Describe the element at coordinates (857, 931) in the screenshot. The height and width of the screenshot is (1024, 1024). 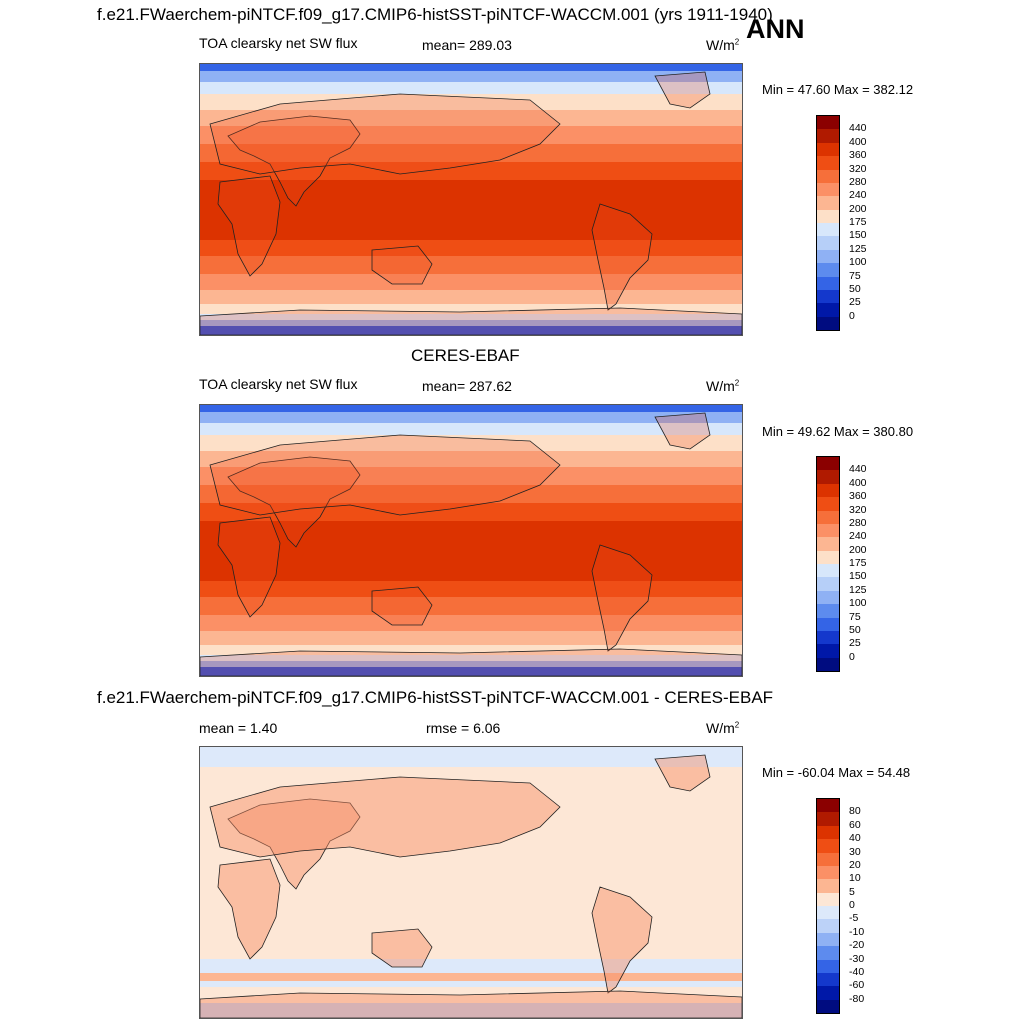
I see `colorbar-tick-label: -10` at that location.